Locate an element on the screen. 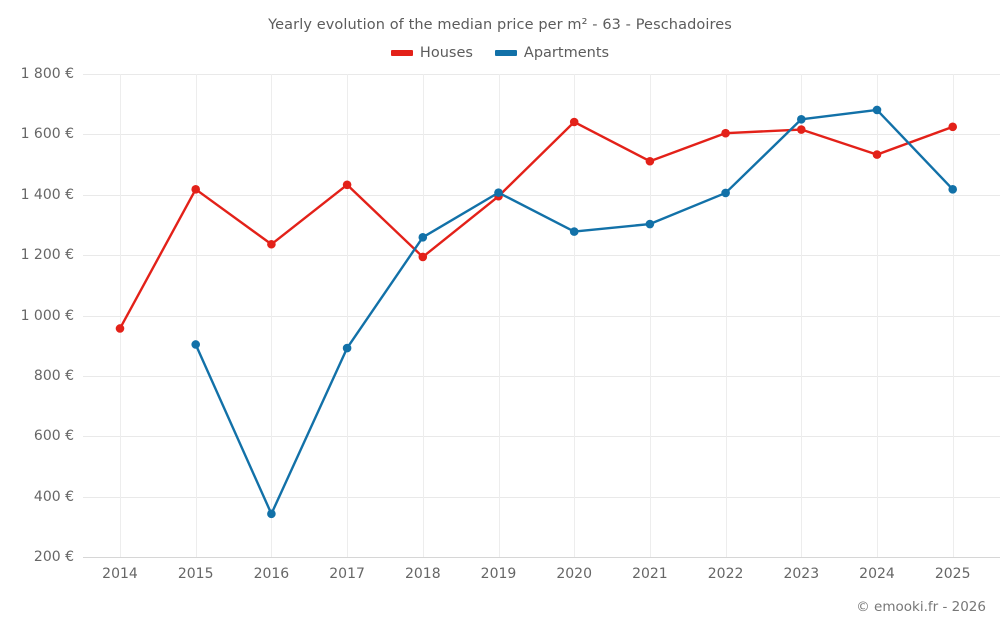 This screenshot has height=625, width=1000. x-axis-tick-label: 2023 is located at coordinates (801, 574).